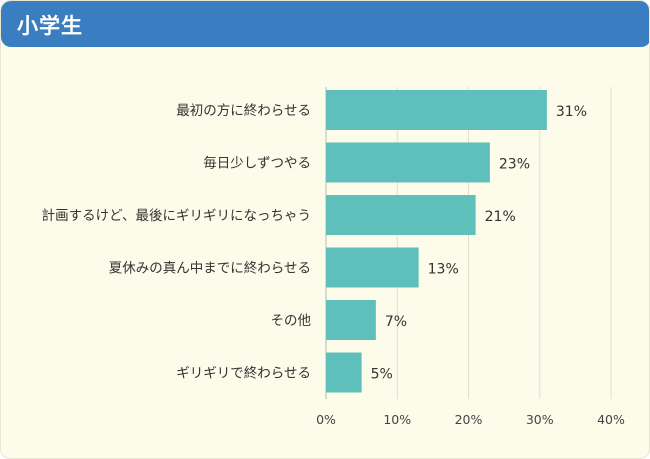 Image resolution: width=650 pixels, height=459 pixels. Describe the element at coordinates (469, 419) in the screenshot. I see `x-tick-label: 20%` at that location.